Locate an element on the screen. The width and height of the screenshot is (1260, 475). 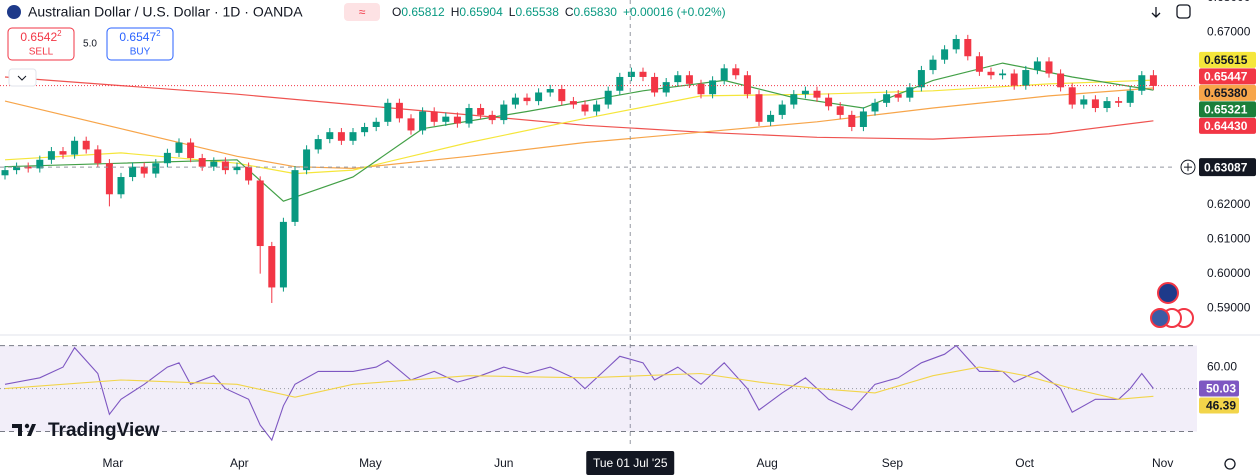
ohlc-key: C is located at coordinates (569, 12).